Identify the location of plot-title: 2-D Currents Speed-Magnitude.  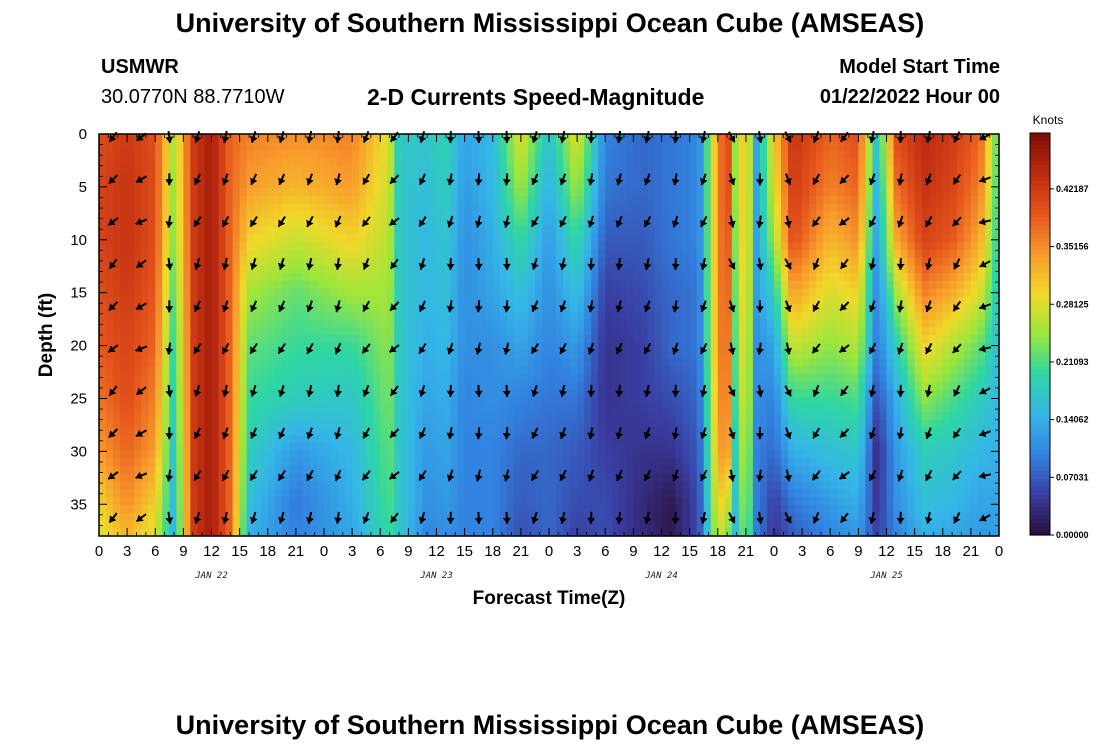
(536, 97).